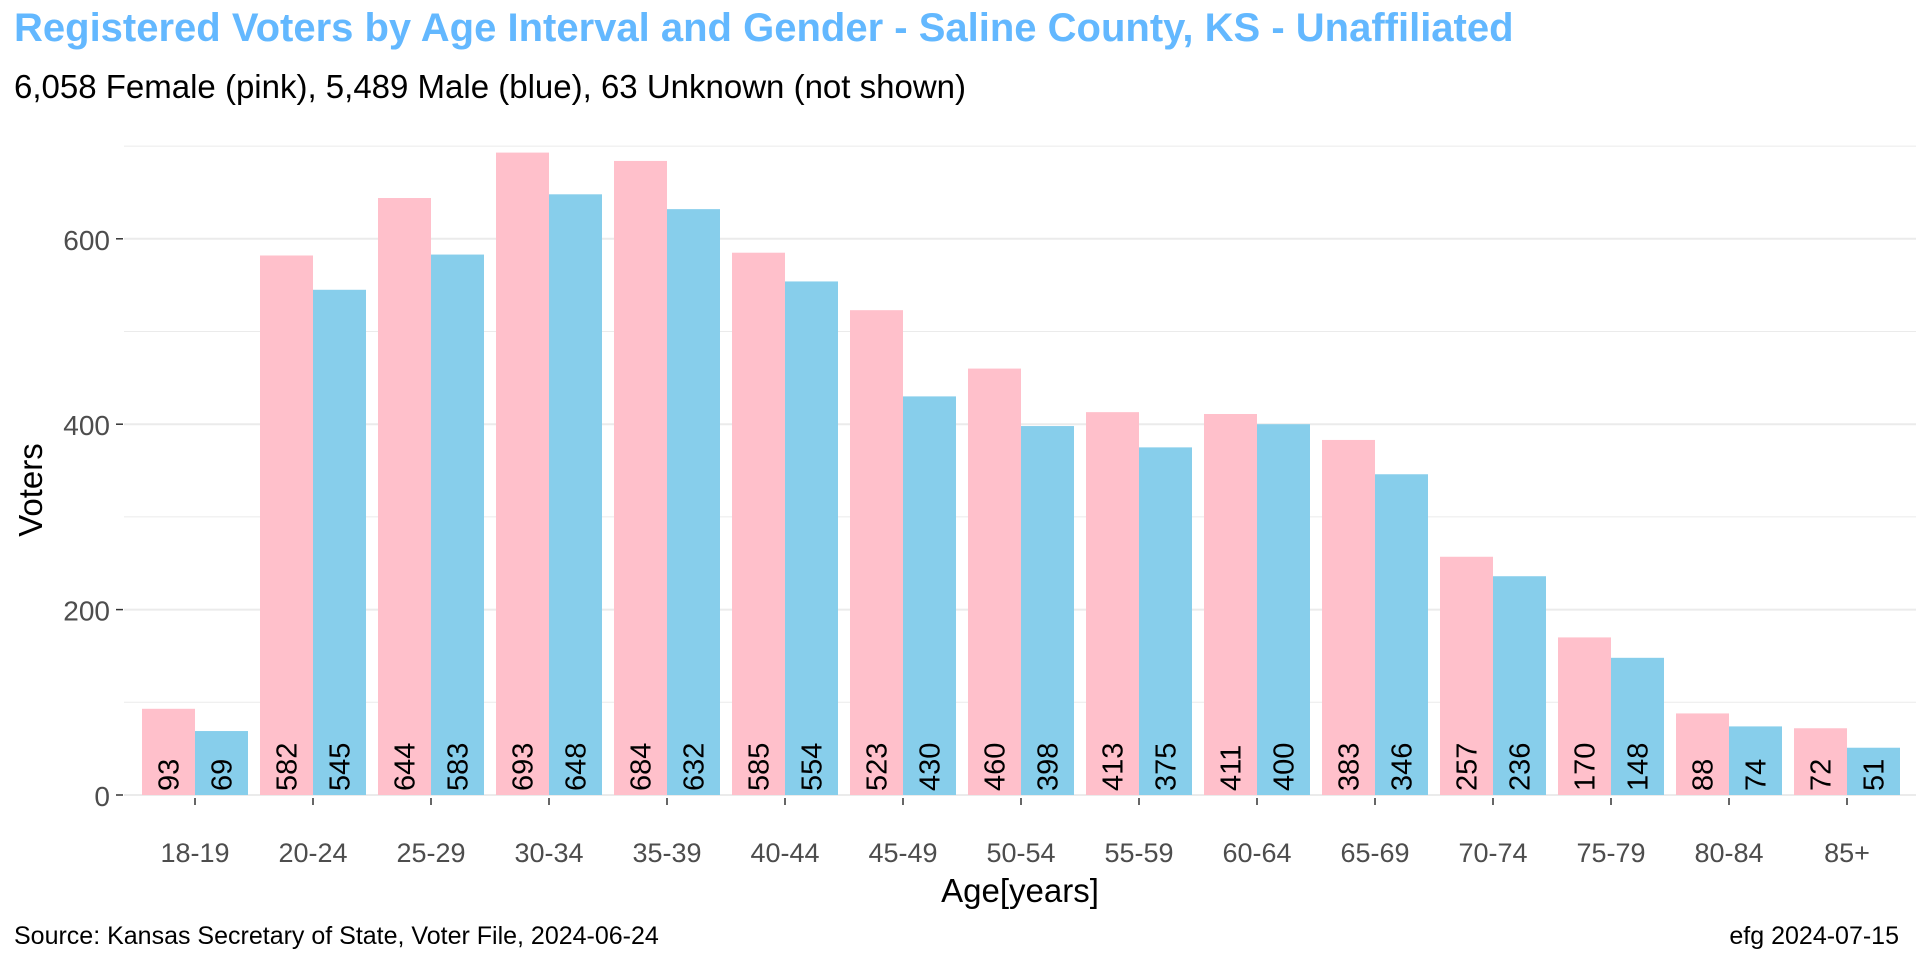 This screenshot has width=1920, height=960. Describe the element at coordinates (548, 853) in the screenshot. I see `x-tick-label: 30-34` at that location.